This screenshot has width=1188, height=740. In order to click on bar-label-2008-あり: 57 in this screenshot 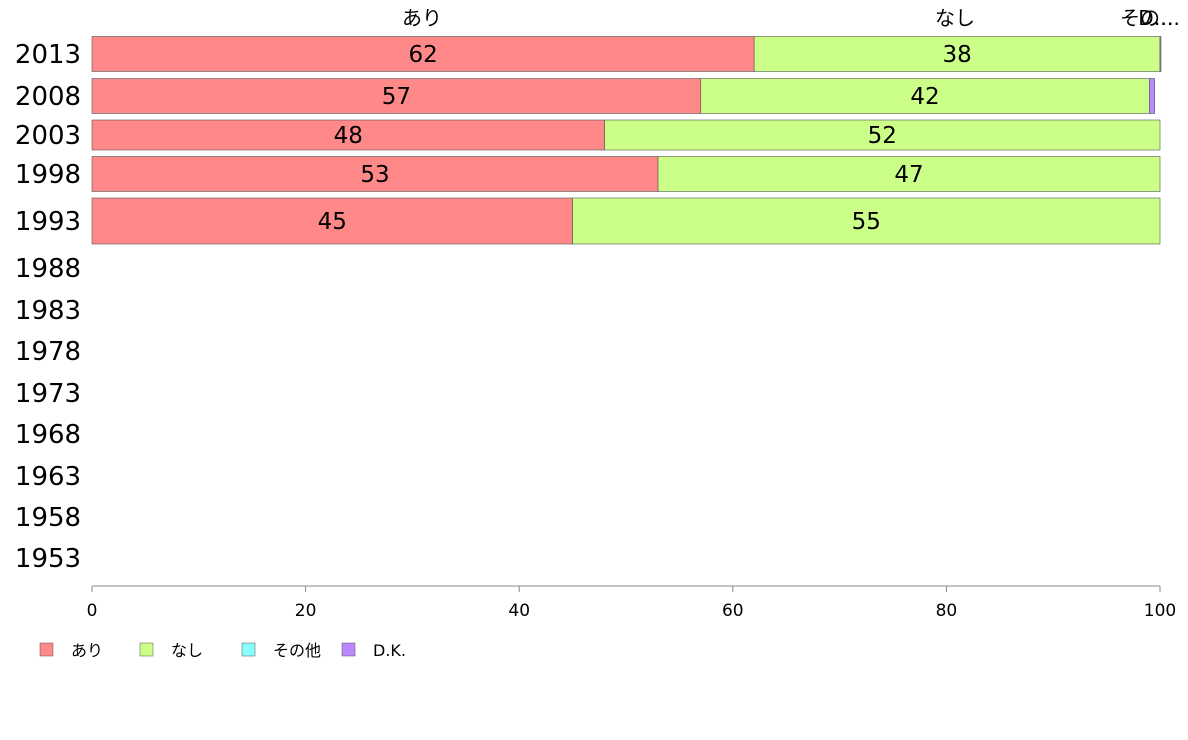, I will do `click(396, 97)`.